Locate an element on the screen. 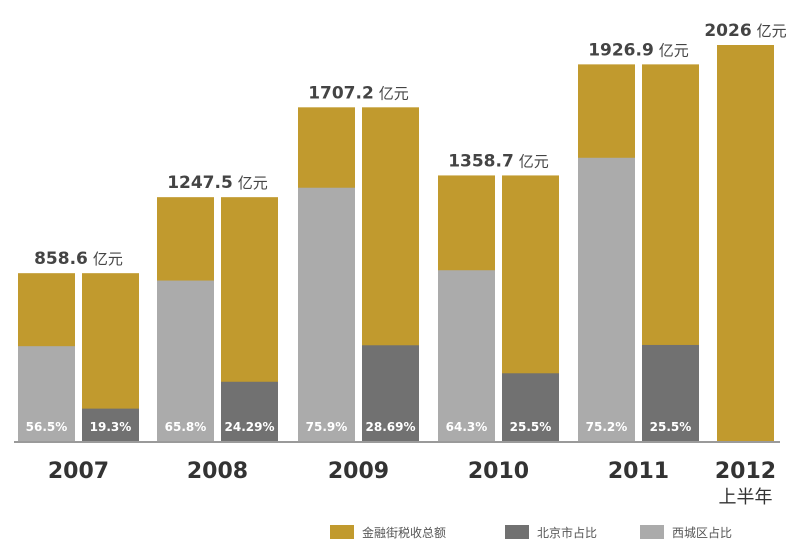 Image resolution: width=798 pixels, height=543 pixels. year-label-2010: 2010 is located at coordinates (498, 471).